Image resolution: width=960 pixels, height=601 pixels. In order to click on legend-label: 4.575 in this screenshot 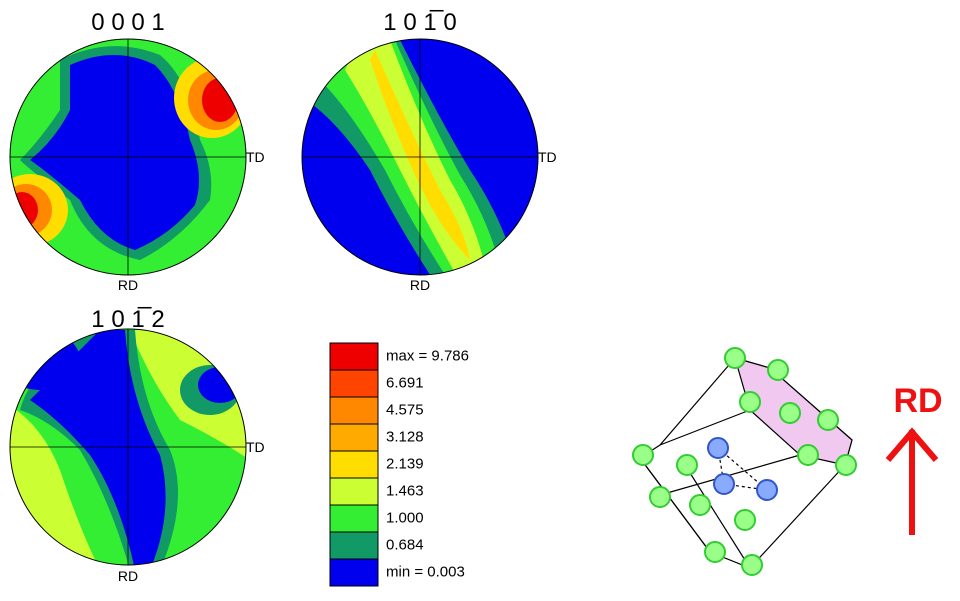, I will do `click(405, 409)`.